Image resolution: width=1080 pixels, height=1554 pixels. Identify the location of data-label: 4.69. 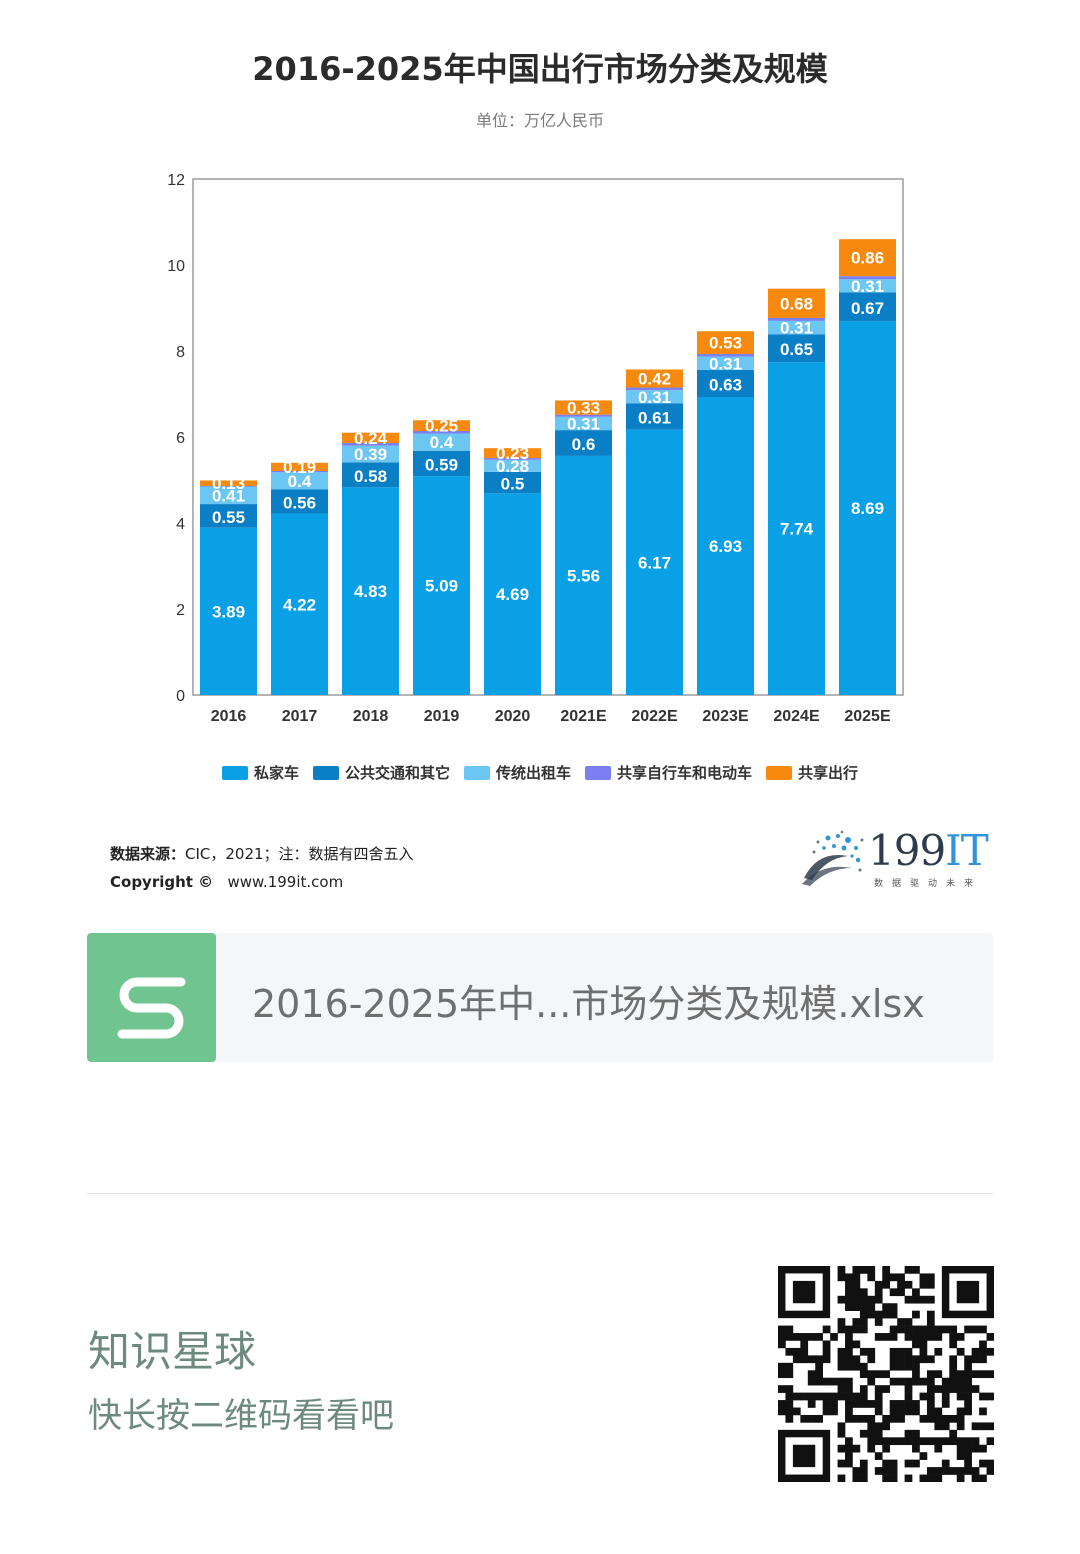
(512, 594).